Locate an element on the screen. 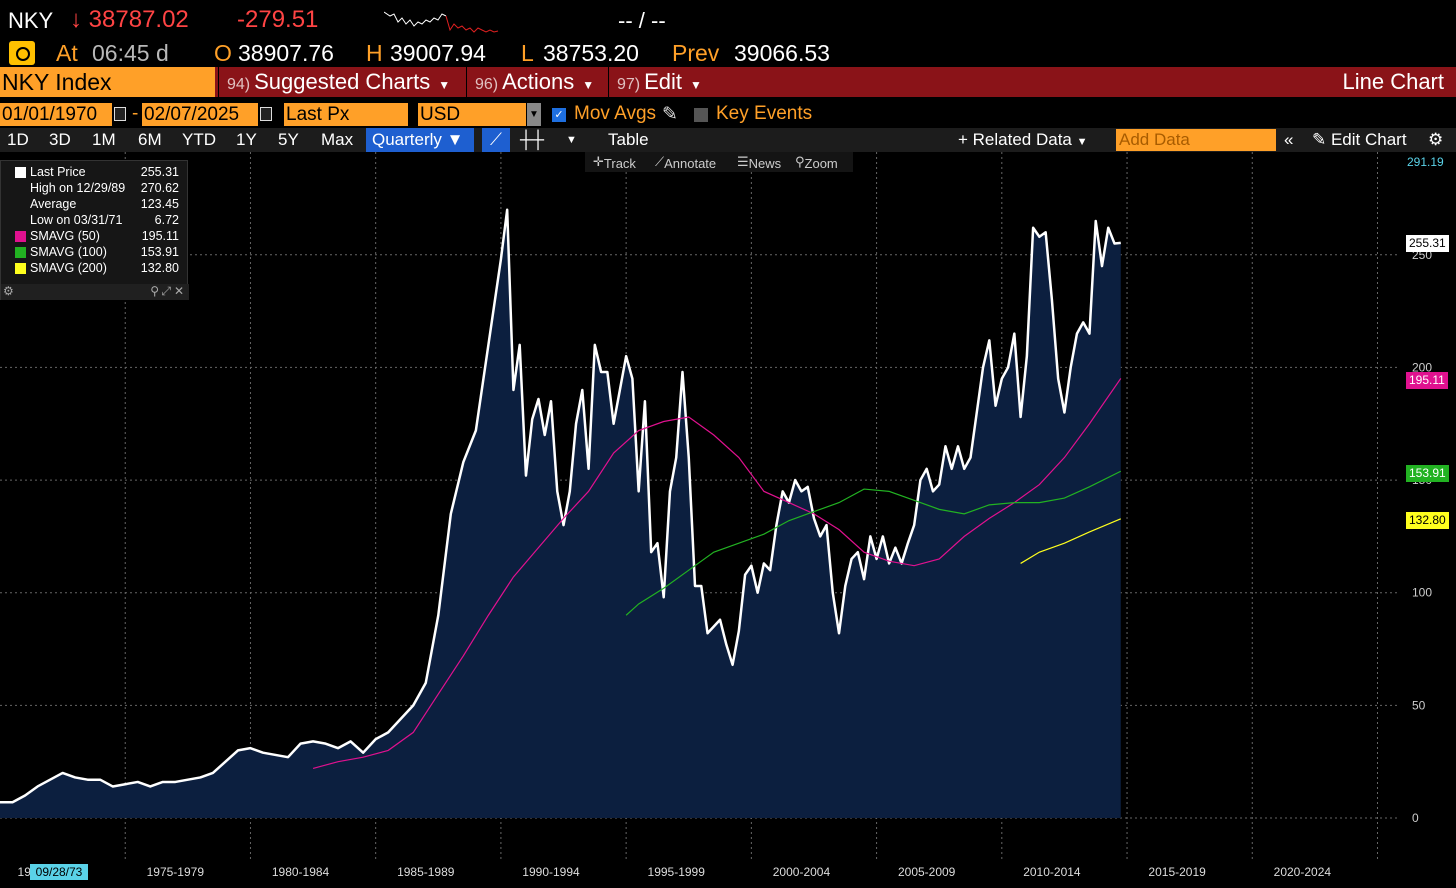 The width and height of the screenshot is (1456, 888). collapse-icon: « is located at coordinates (1289, 139).